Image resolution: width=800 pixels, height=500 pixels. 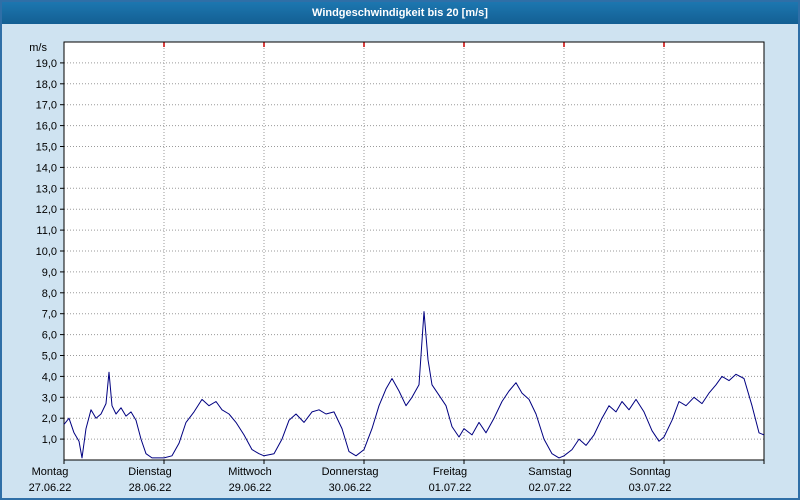 What do you see at coordinates (249, 472) in the screenshot?
I see `day-label: Mittwoch` at bounding box center [249, 472].